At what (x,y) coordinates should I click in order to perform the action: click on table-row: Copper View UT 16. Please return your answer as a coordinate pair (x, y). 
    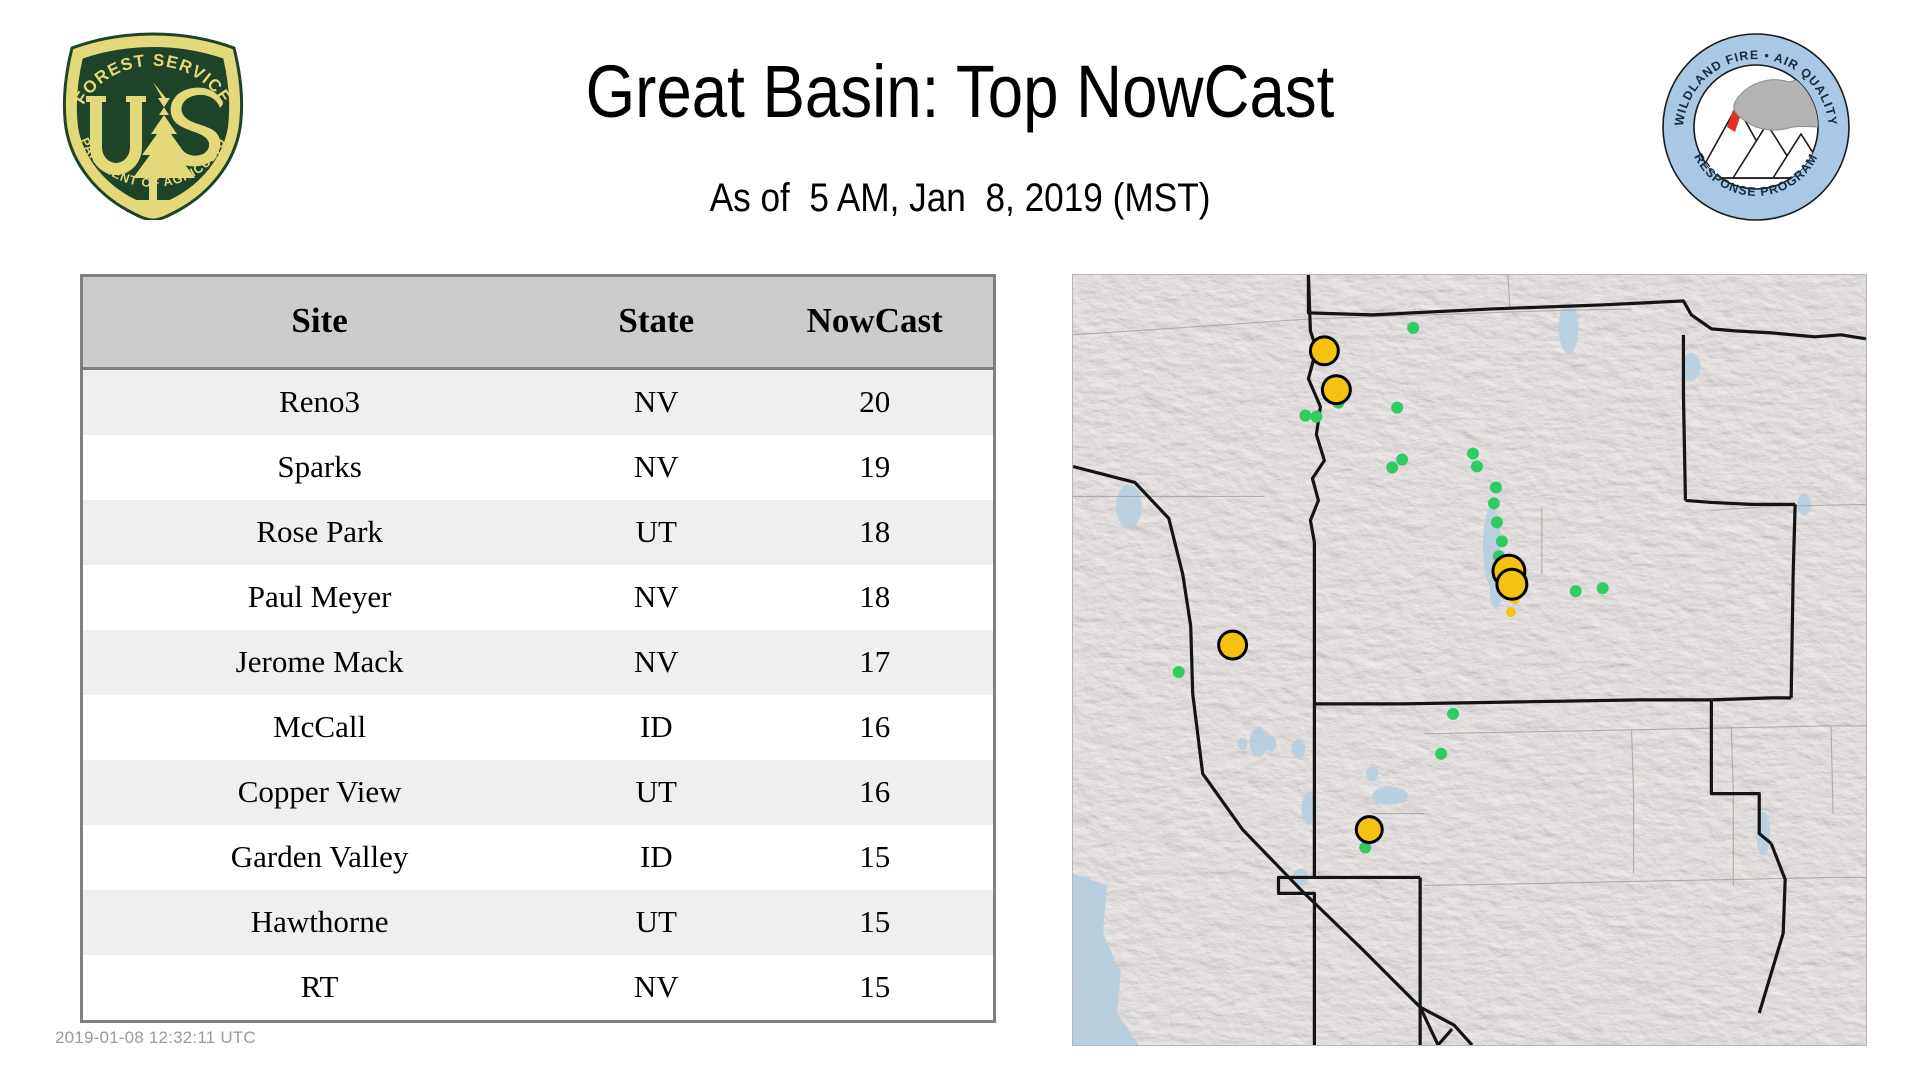
    Looking at the image, I should click on (538, 792).